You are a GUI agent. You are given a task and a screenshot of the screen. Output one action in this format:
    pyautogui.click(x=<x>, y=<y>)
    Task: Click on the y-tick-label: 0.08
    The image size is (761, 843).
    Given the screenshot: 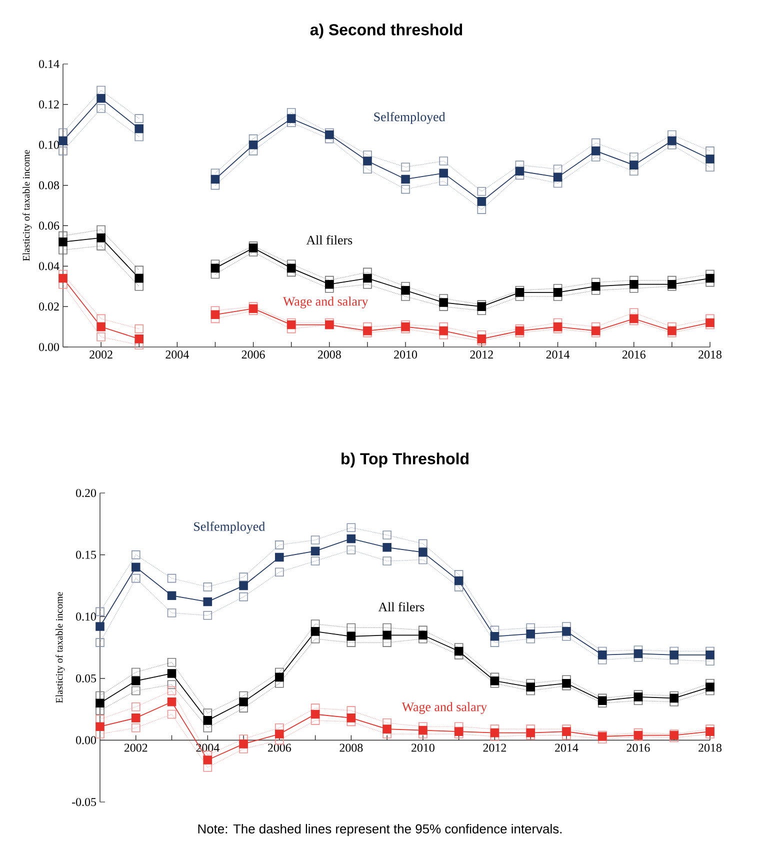 What is the action you would take?
    pyautogui.click(x=49, y=185)
    